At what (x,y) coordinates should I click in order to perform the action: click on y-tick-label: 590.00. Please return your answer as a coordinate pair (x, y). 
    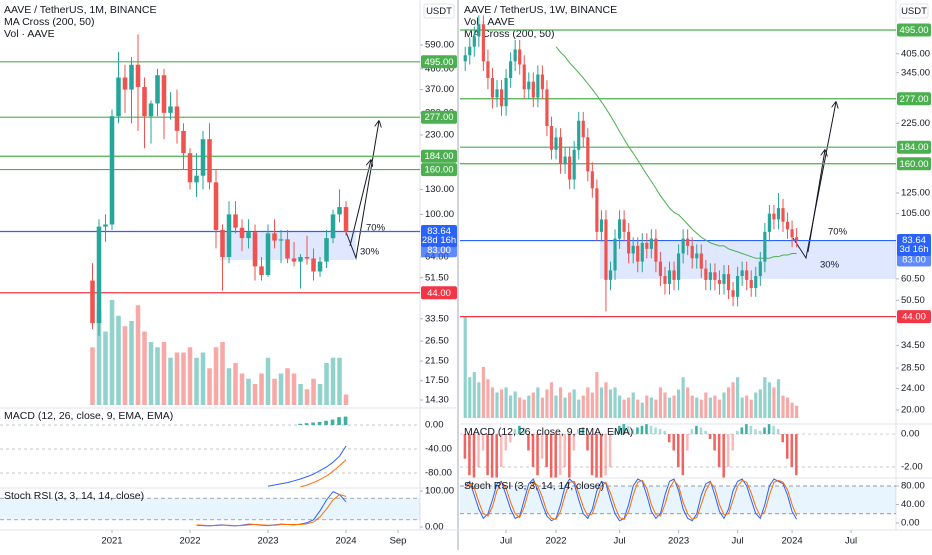
    Looking at the image, I should click on (439, 45).